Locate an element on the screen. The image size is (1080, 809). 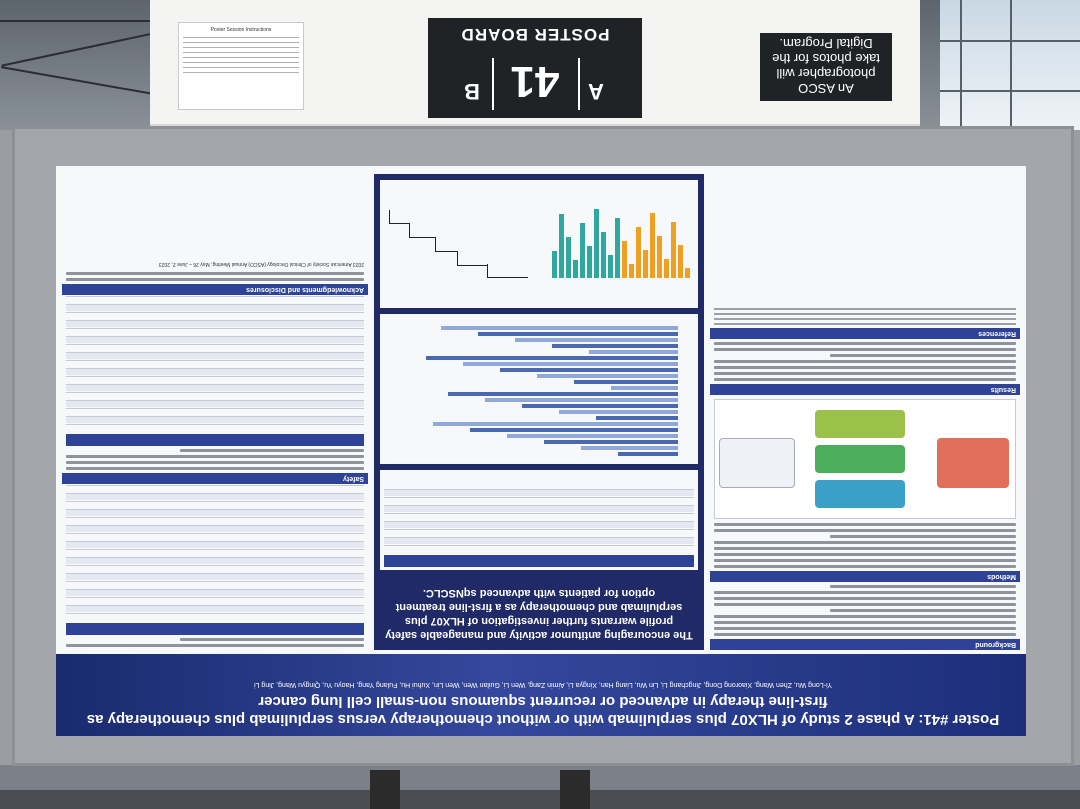
flow-box-population is located at coordinates (973, 463).